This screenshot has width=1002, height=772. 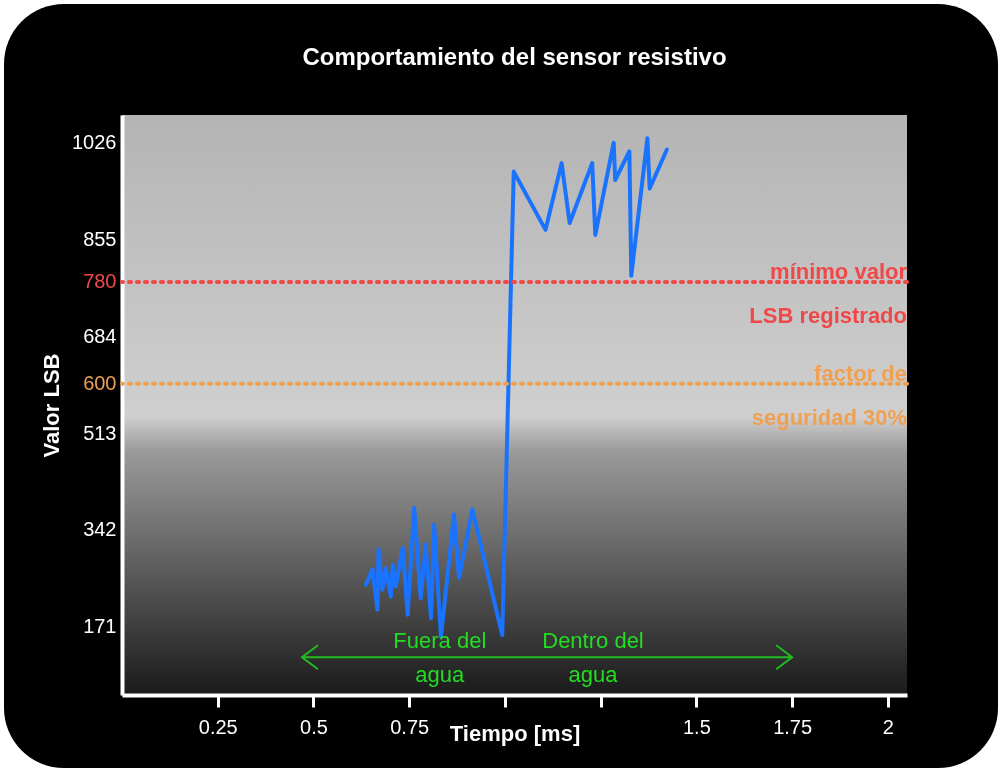 What do you see at coordinates (100, 238) in the screenshot?
I see `y-tick-label: 855` at bounding box center [100, 238].